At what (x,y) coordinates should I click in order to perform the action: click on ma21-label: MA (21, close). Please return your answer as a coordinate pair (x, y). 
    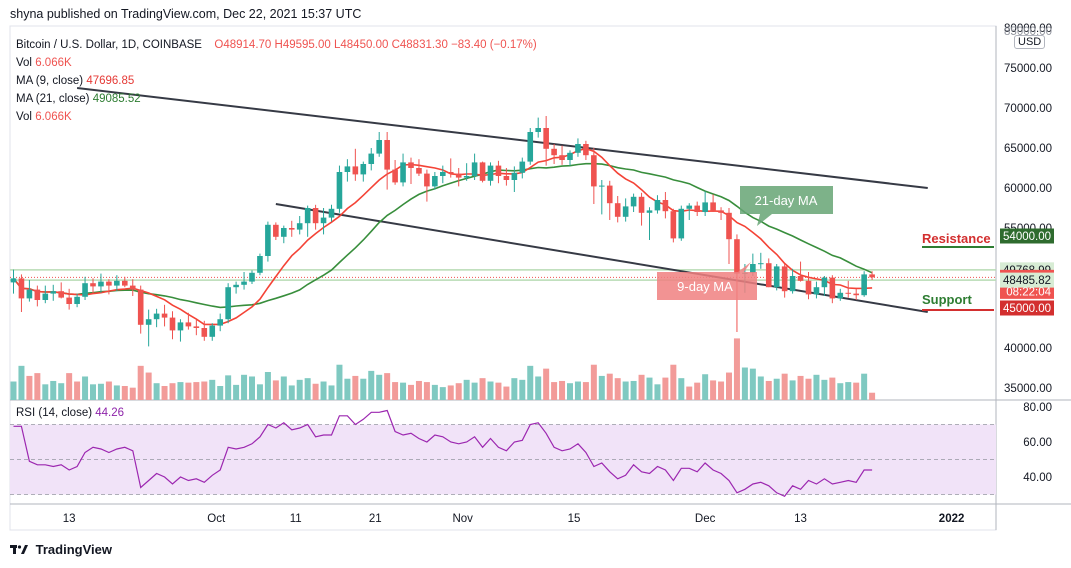
    Looking at the image, I should click on (53, 99).